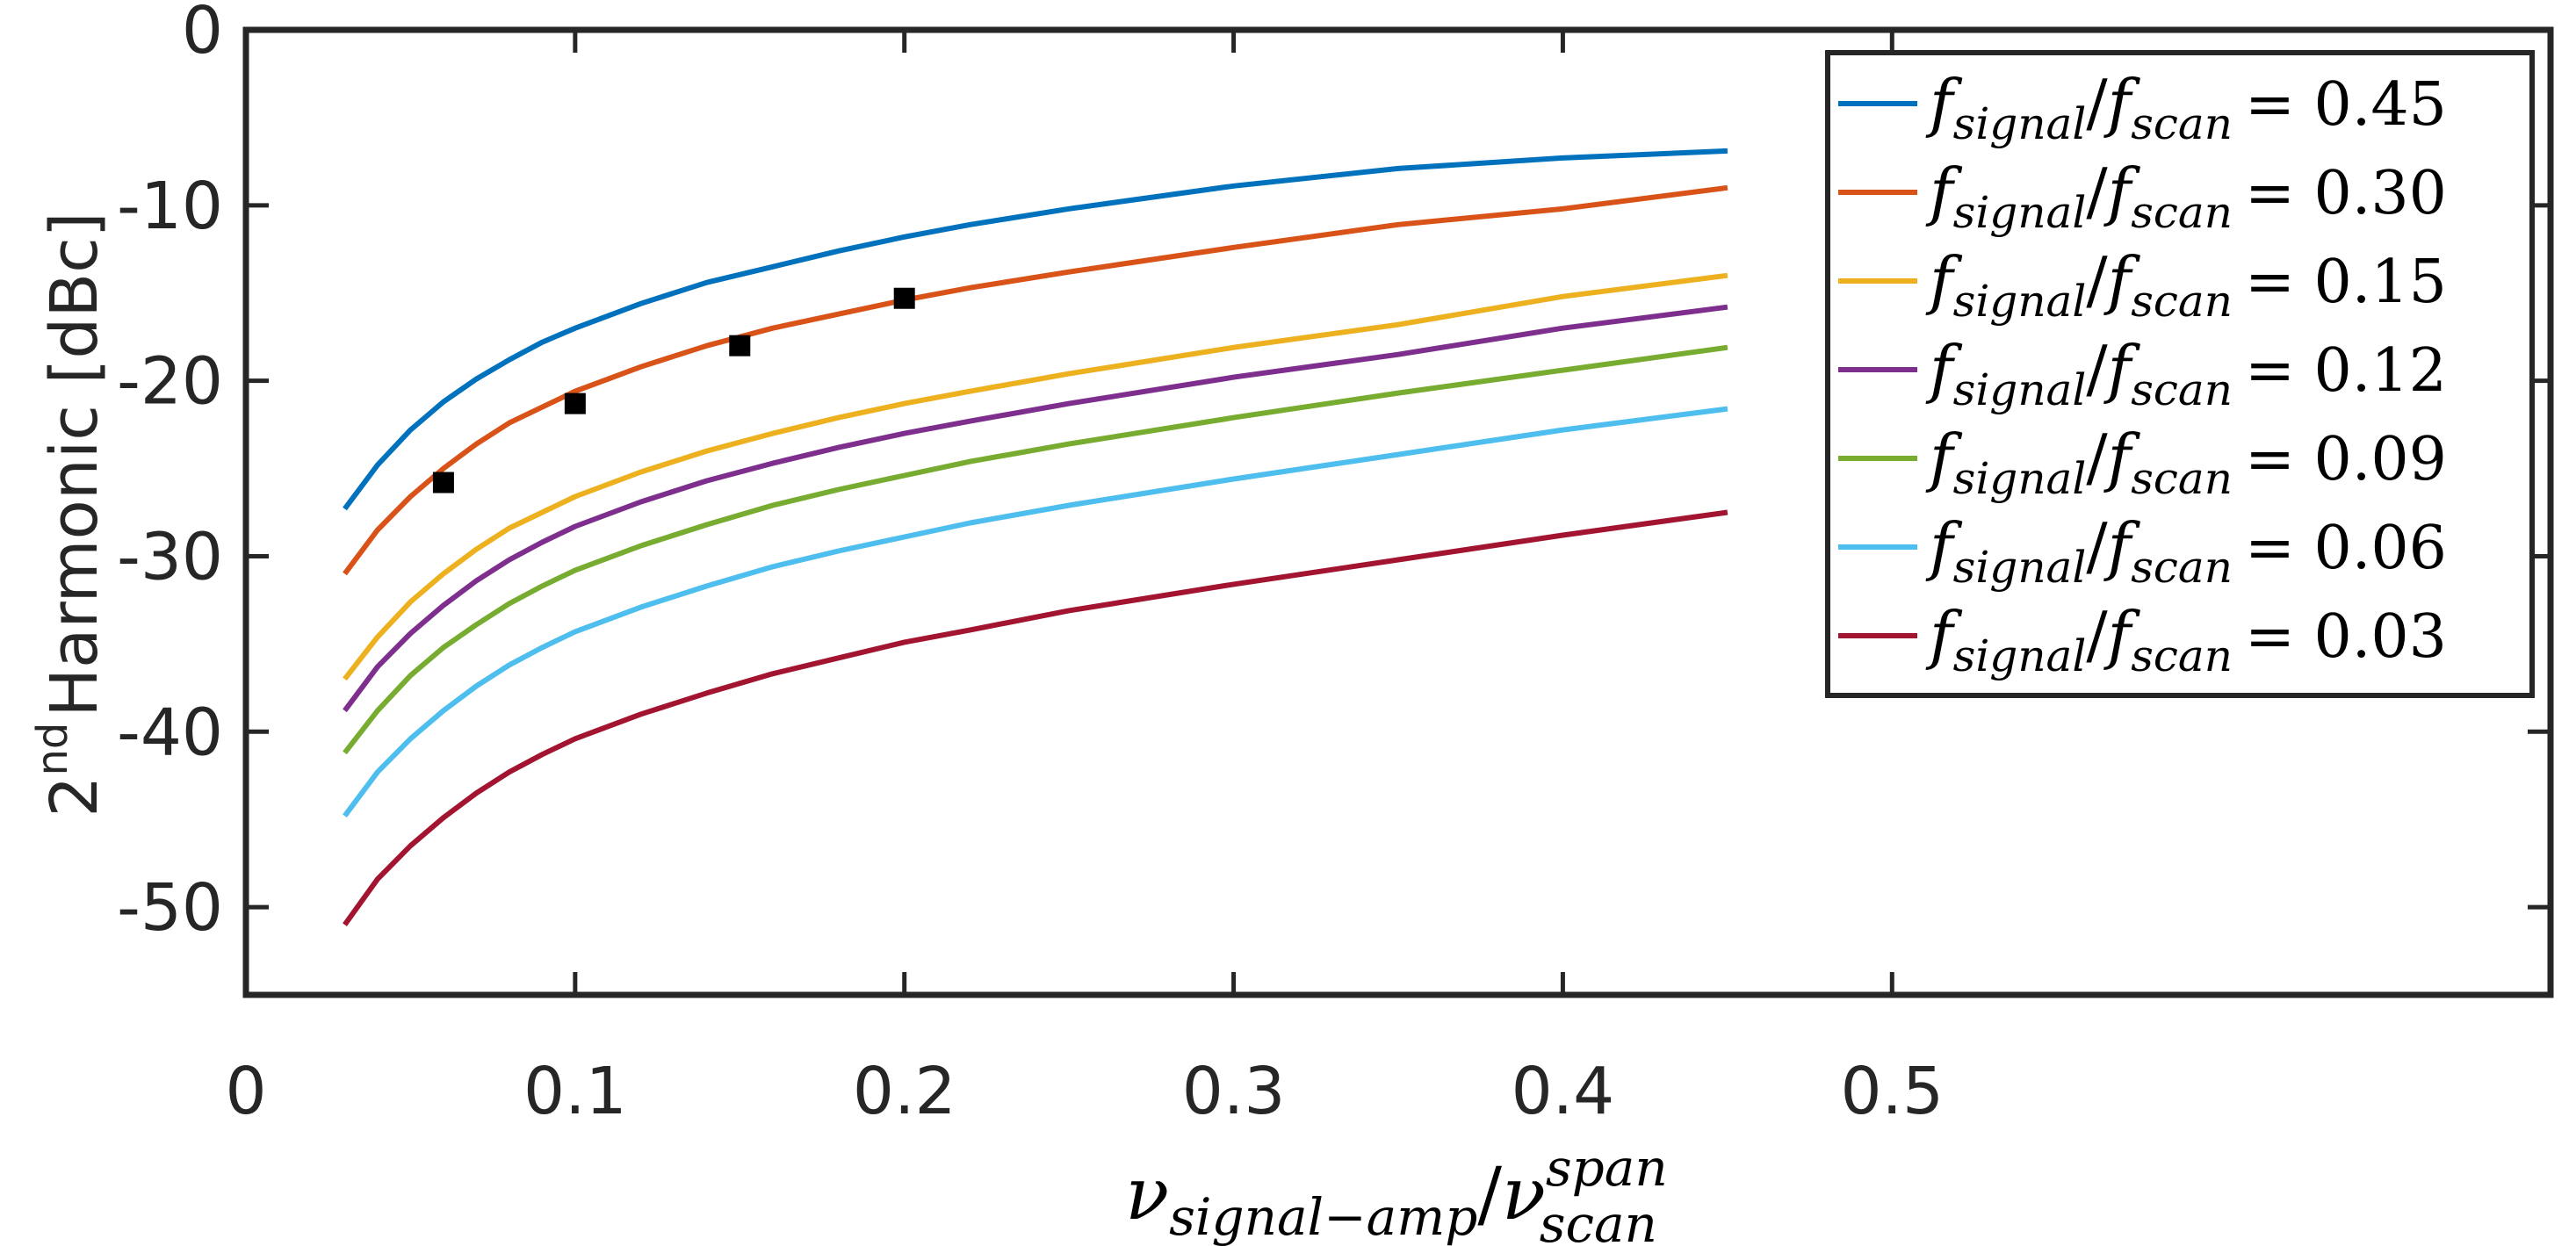  What do you see at coordinates (2346, 637) in the screenshot?
I see `legend-label-6-eq: = 0.03` at bounding box center [2346, 637].